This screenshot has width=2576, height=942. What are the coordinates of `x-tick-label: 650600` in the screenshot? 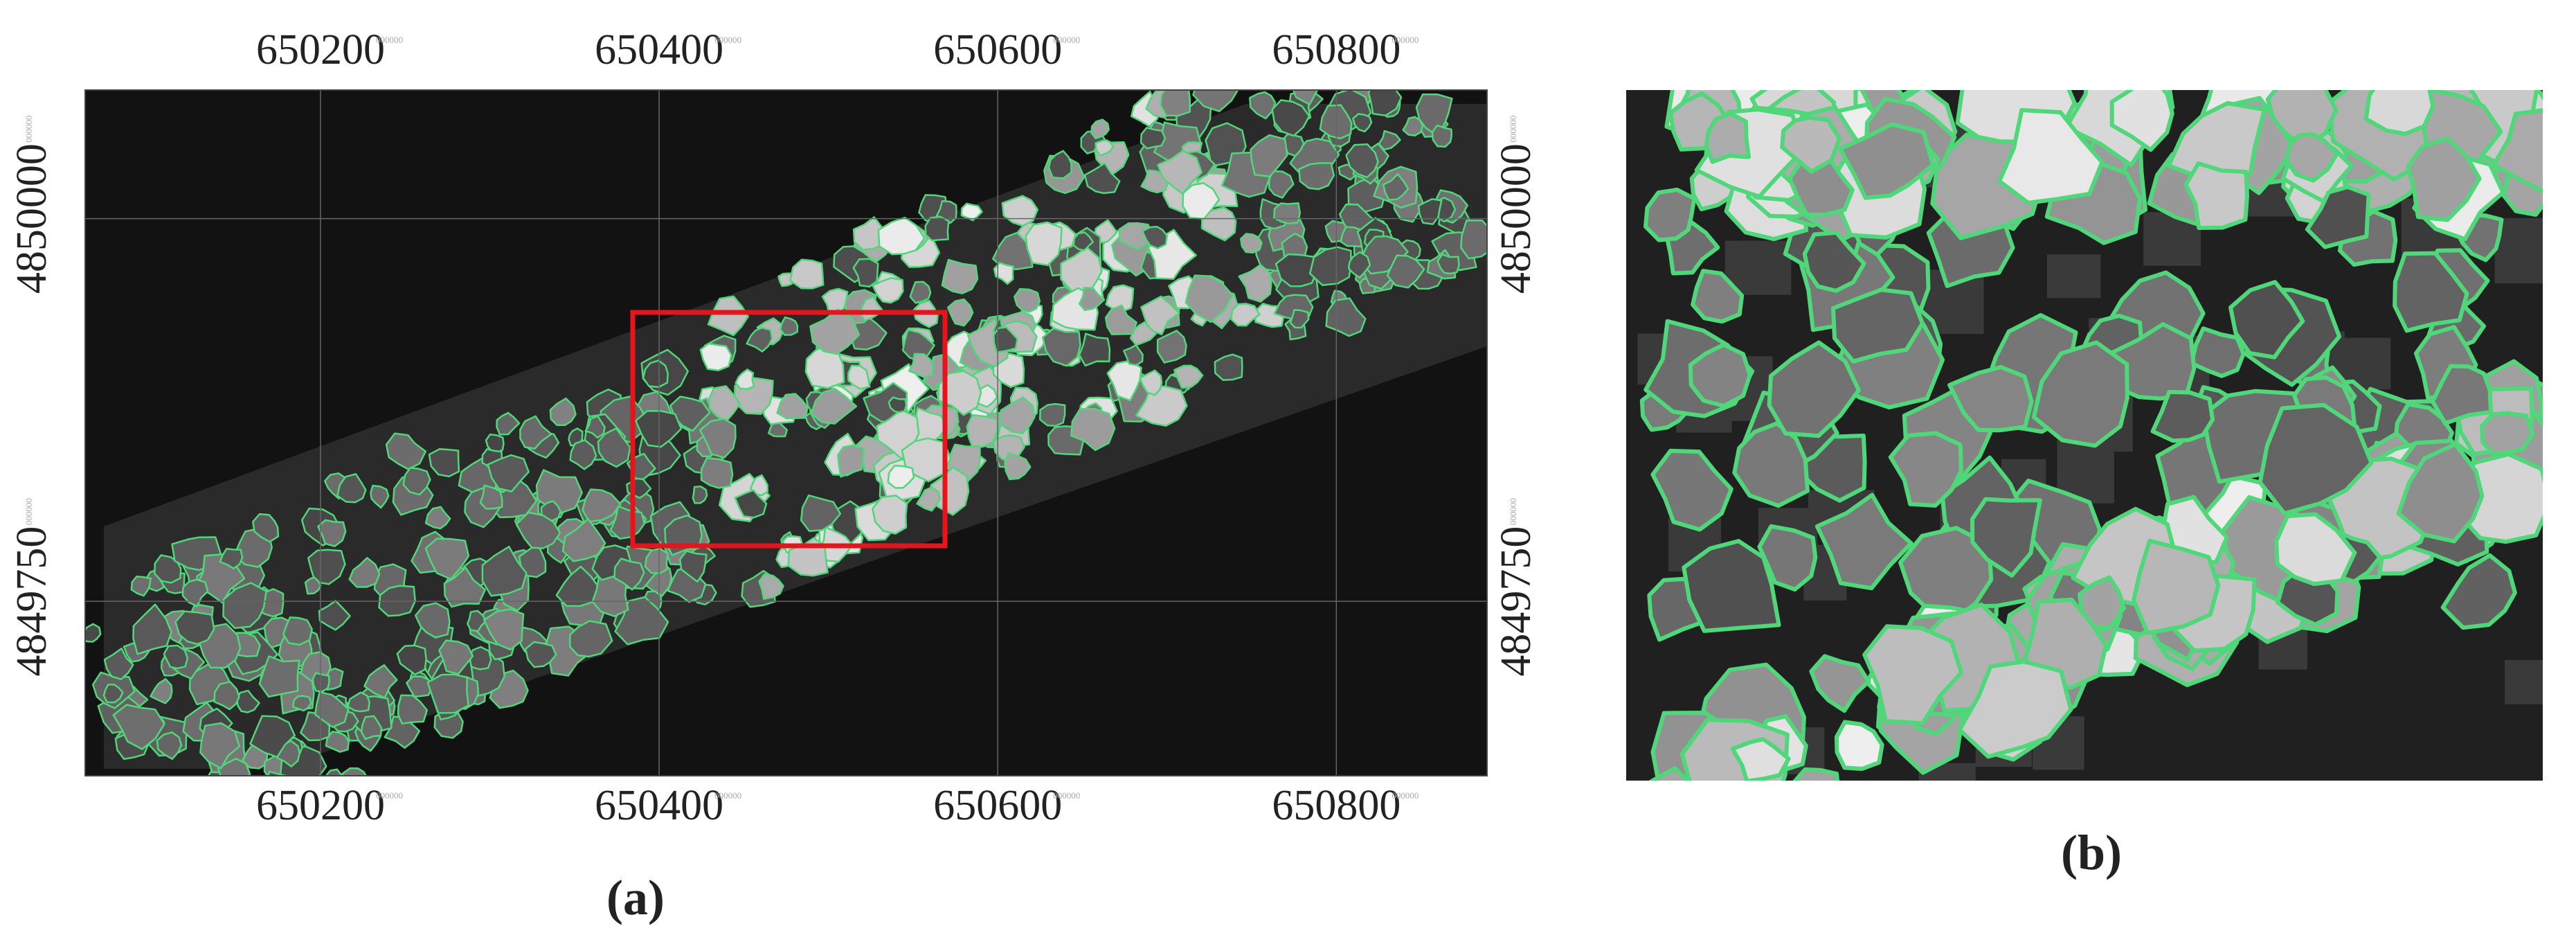 It's located at (997, 49).